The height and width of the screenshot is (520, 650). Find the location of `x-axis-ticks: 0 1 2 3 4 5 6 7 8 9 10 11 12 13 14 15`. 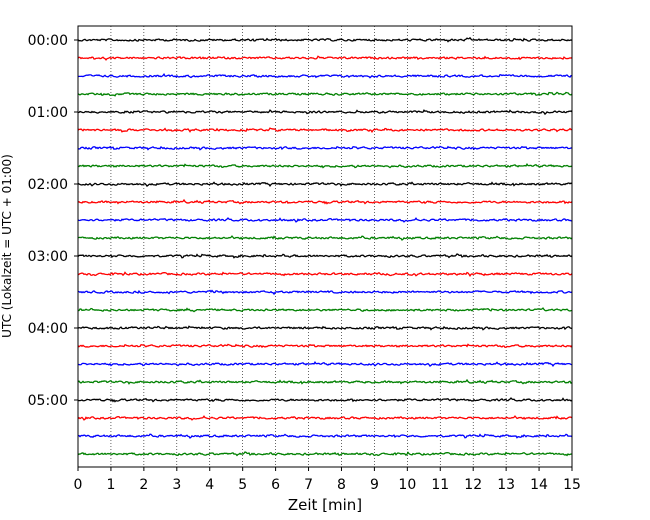

x-axis-ticks: 0 1 2 3 4 5 6 7 8 9 10 11 12 13 14 15 is located at coordinates (327, 480).